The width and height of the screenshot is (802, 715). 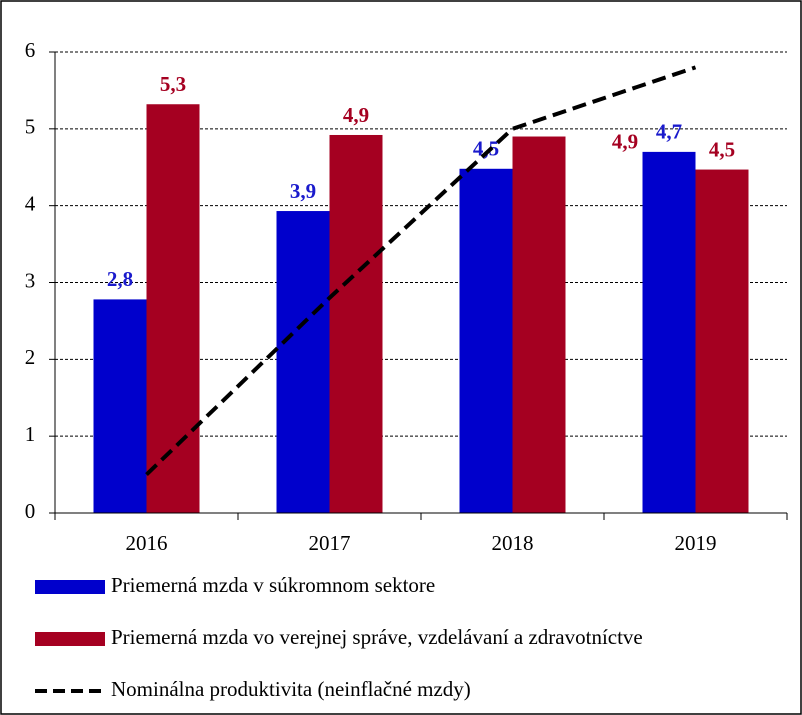 What do you see at coordinates (30, 280) in the screenshot?
I see `y-tick-label: 3` at bounding box center [30, 280].